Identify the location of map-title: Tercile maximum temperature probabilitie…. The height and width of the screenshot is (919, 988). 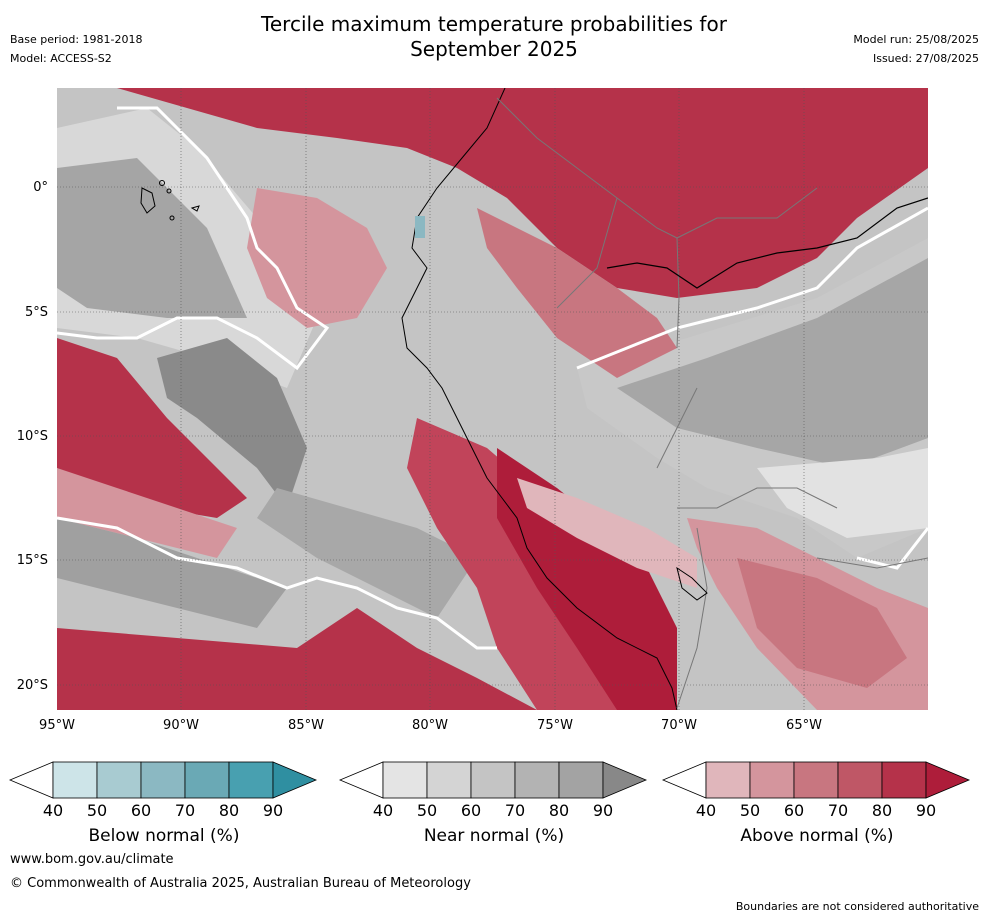
(494, 37).